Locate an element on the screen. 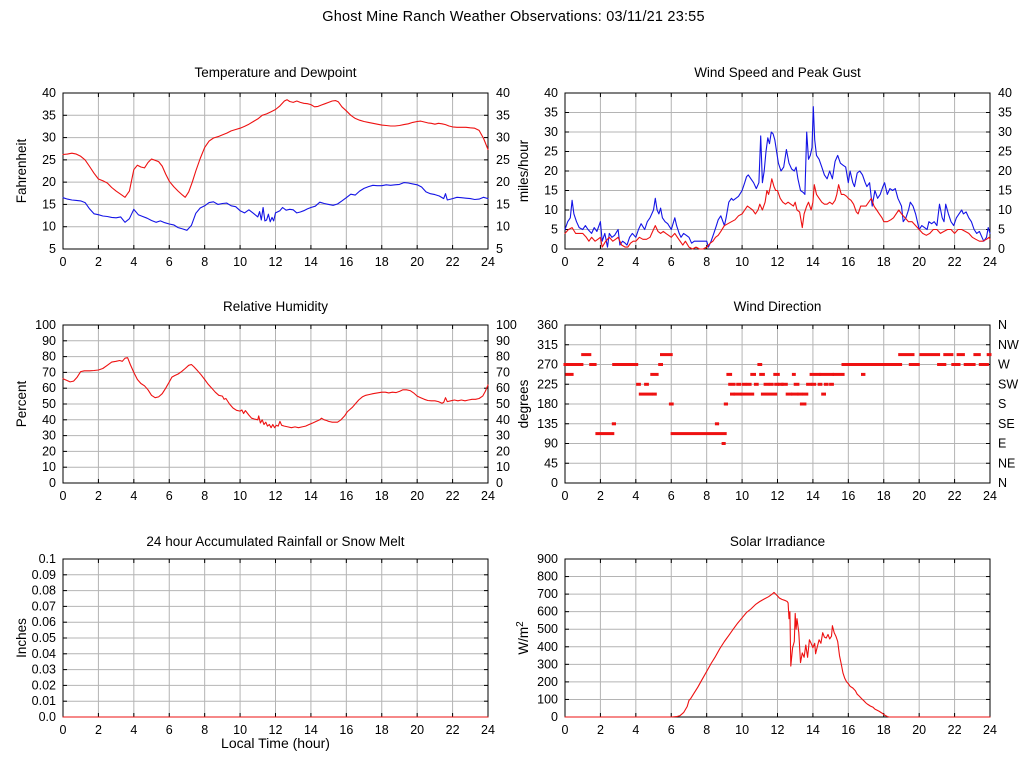 This screenshot has height=772, width=1027. y-tick-label: 200 is located at coordinates (547, 682).